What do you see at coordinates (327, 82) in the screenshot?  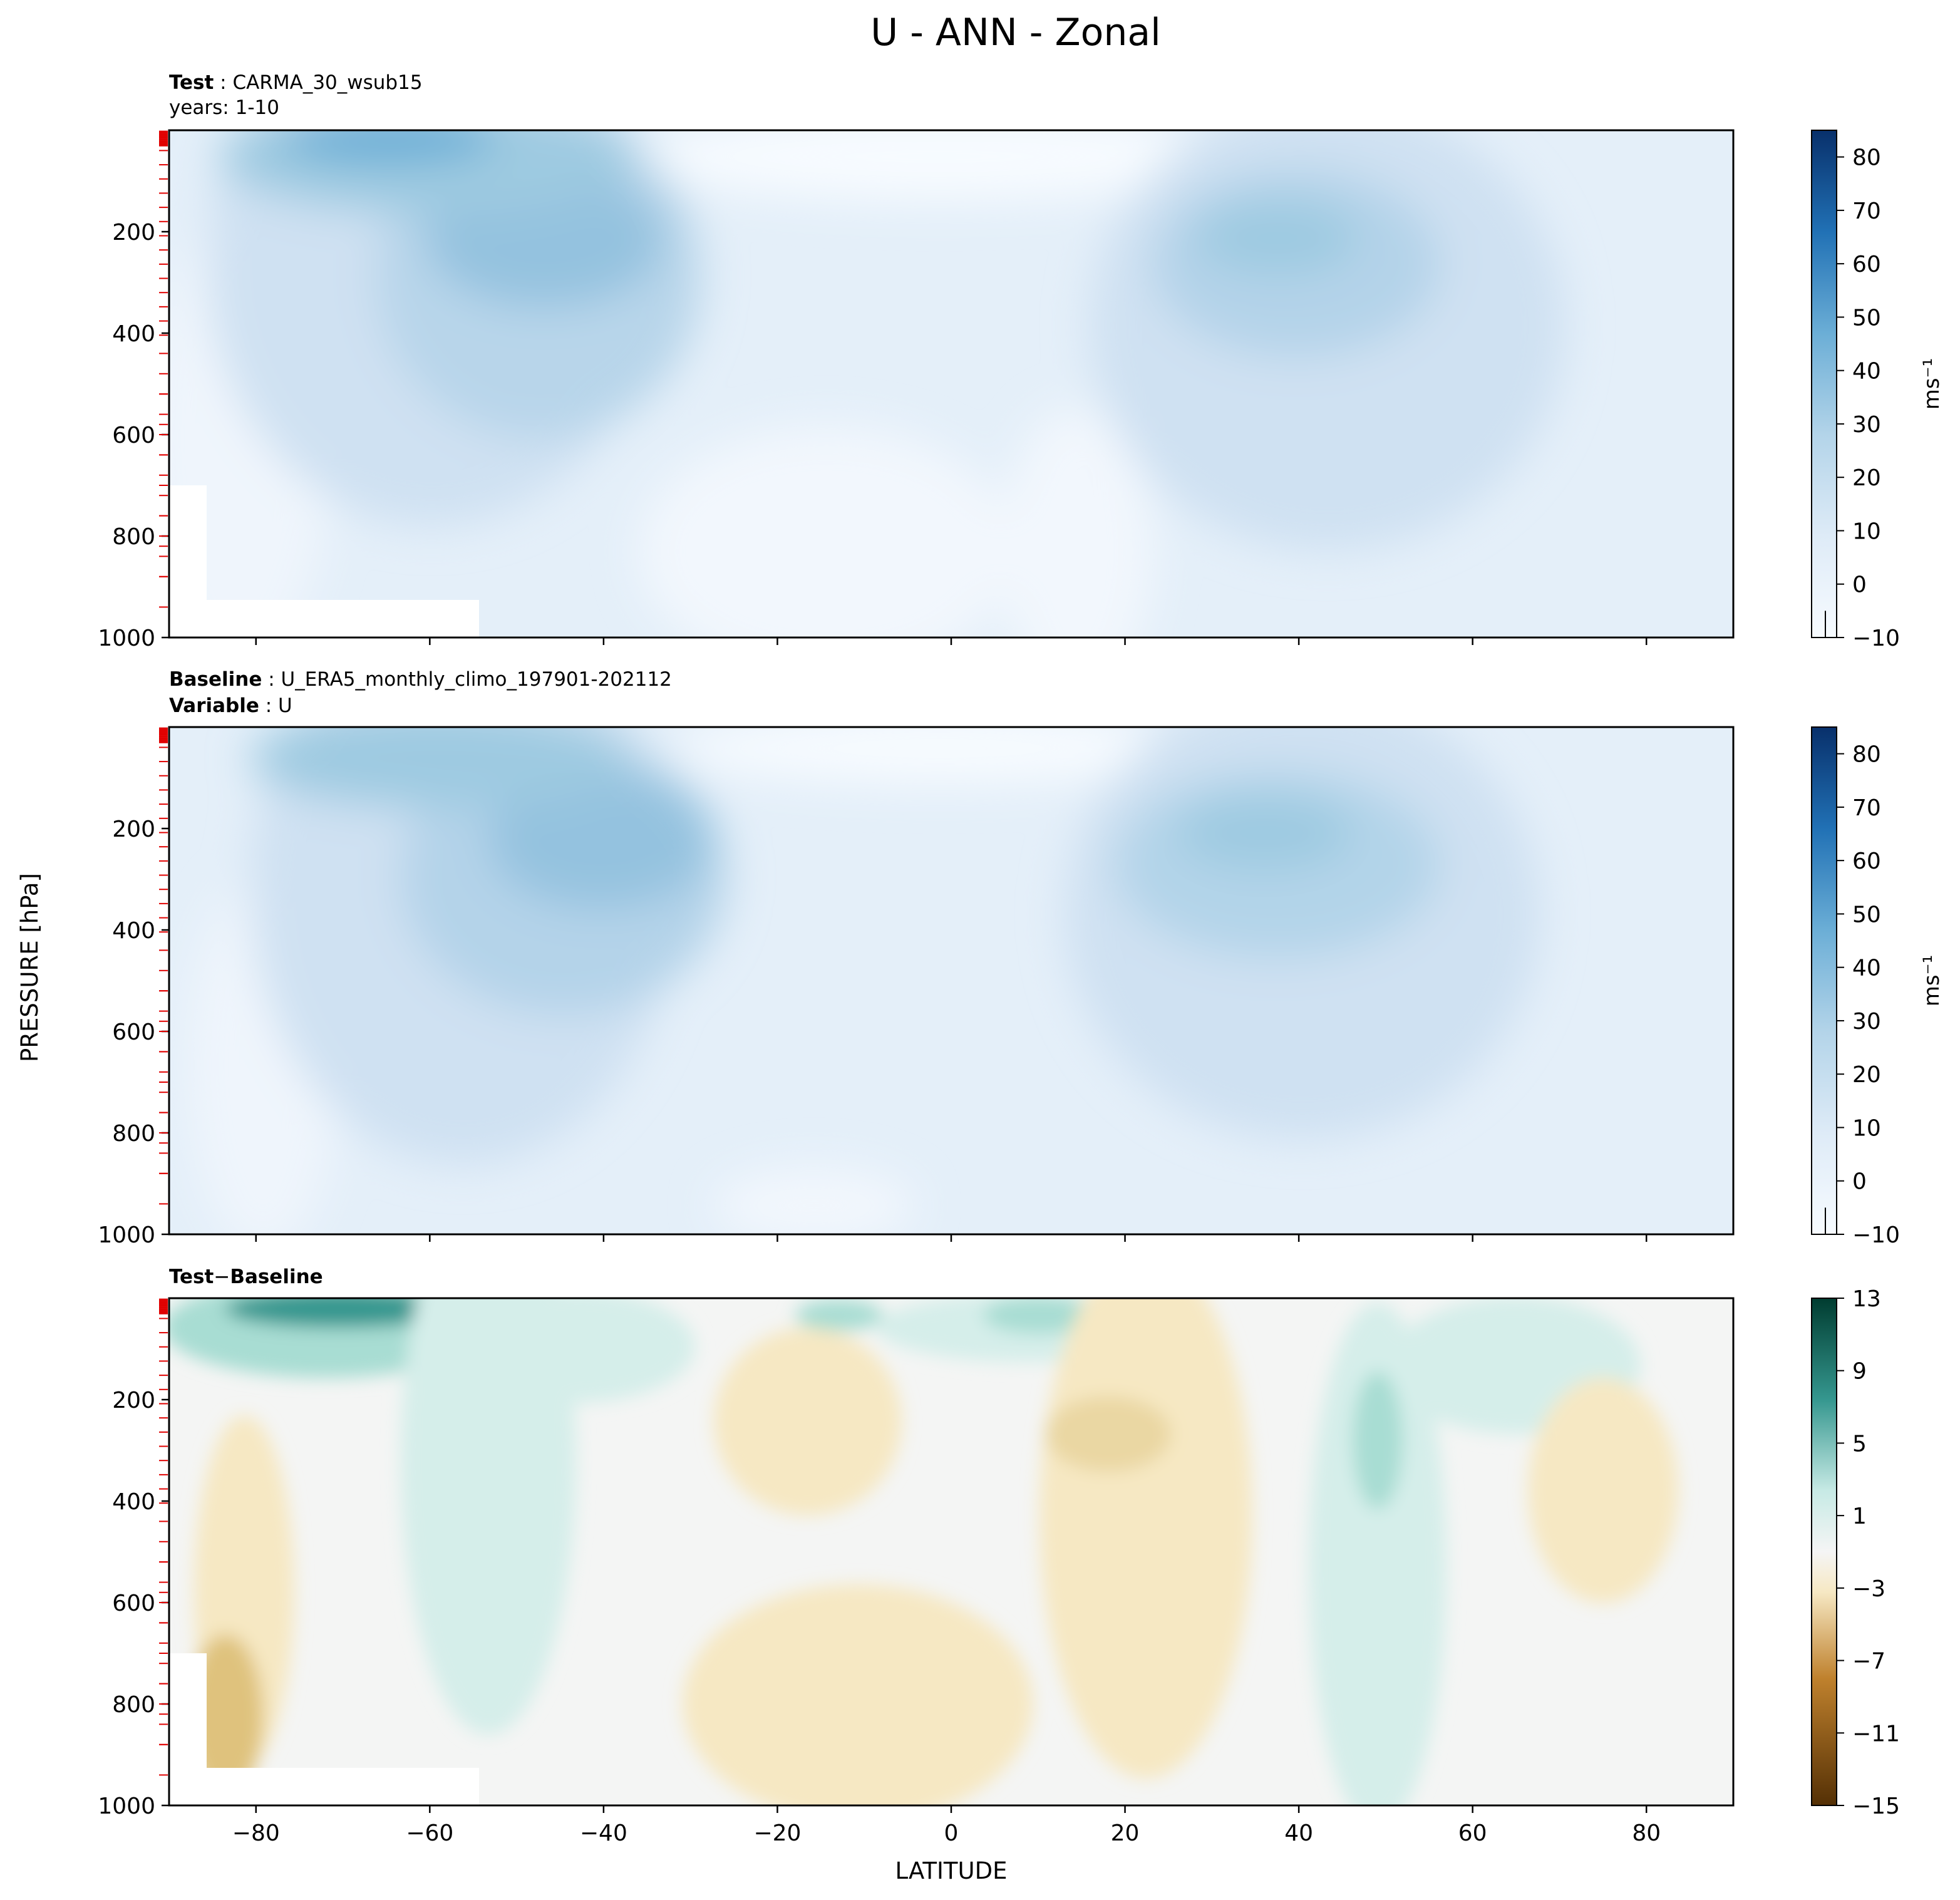 I see `header-test-name: CARMA_30_wsub15` at bounding box center [327, 82].